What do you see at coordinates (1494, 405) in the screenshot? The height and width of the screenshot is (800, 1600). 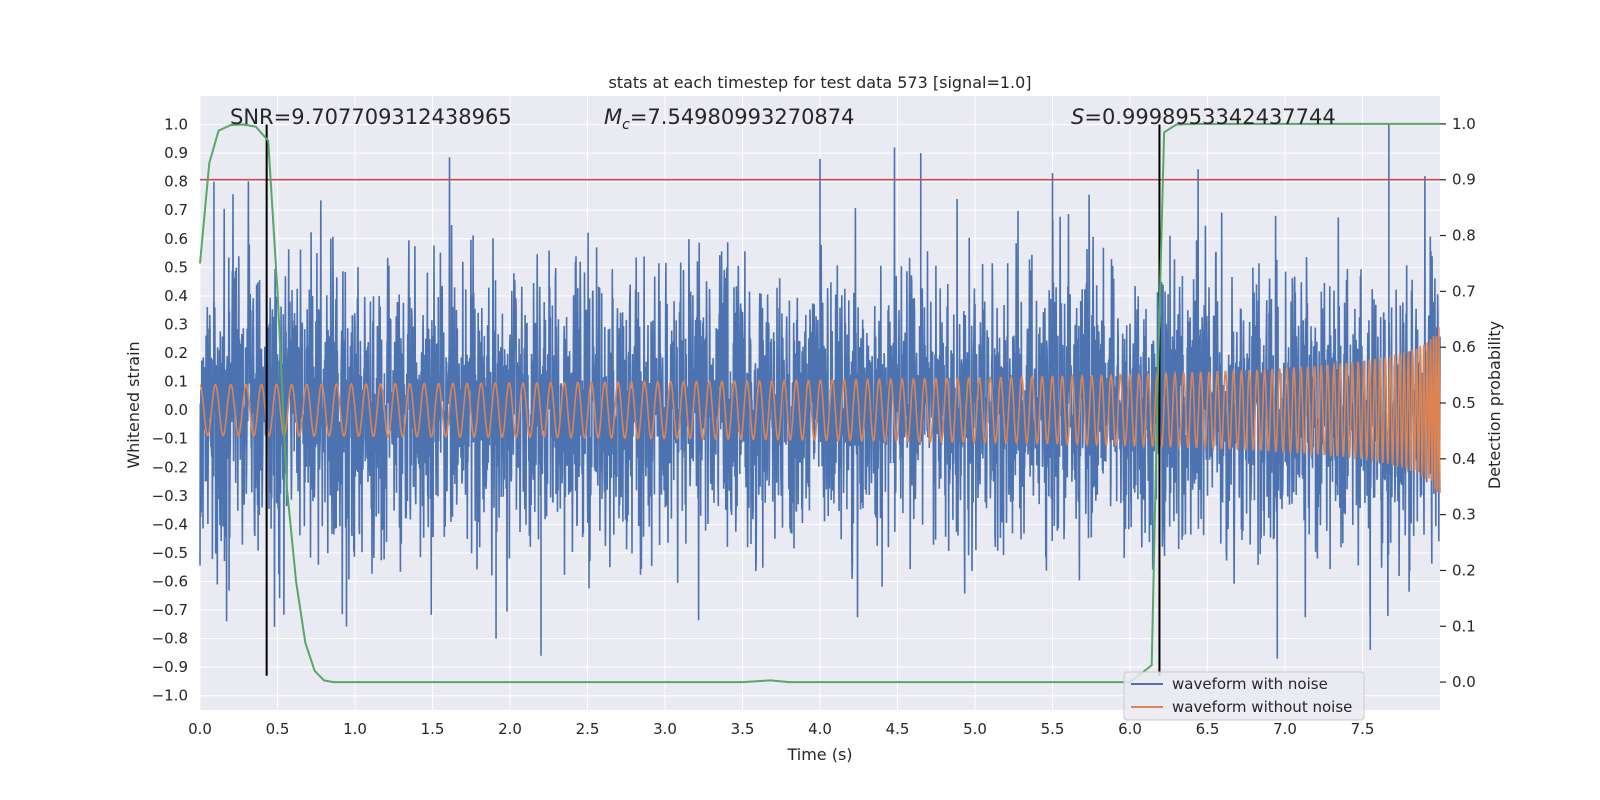 I see `y-right-axis-label: Detection probability` at bounding box center [1494, 405].